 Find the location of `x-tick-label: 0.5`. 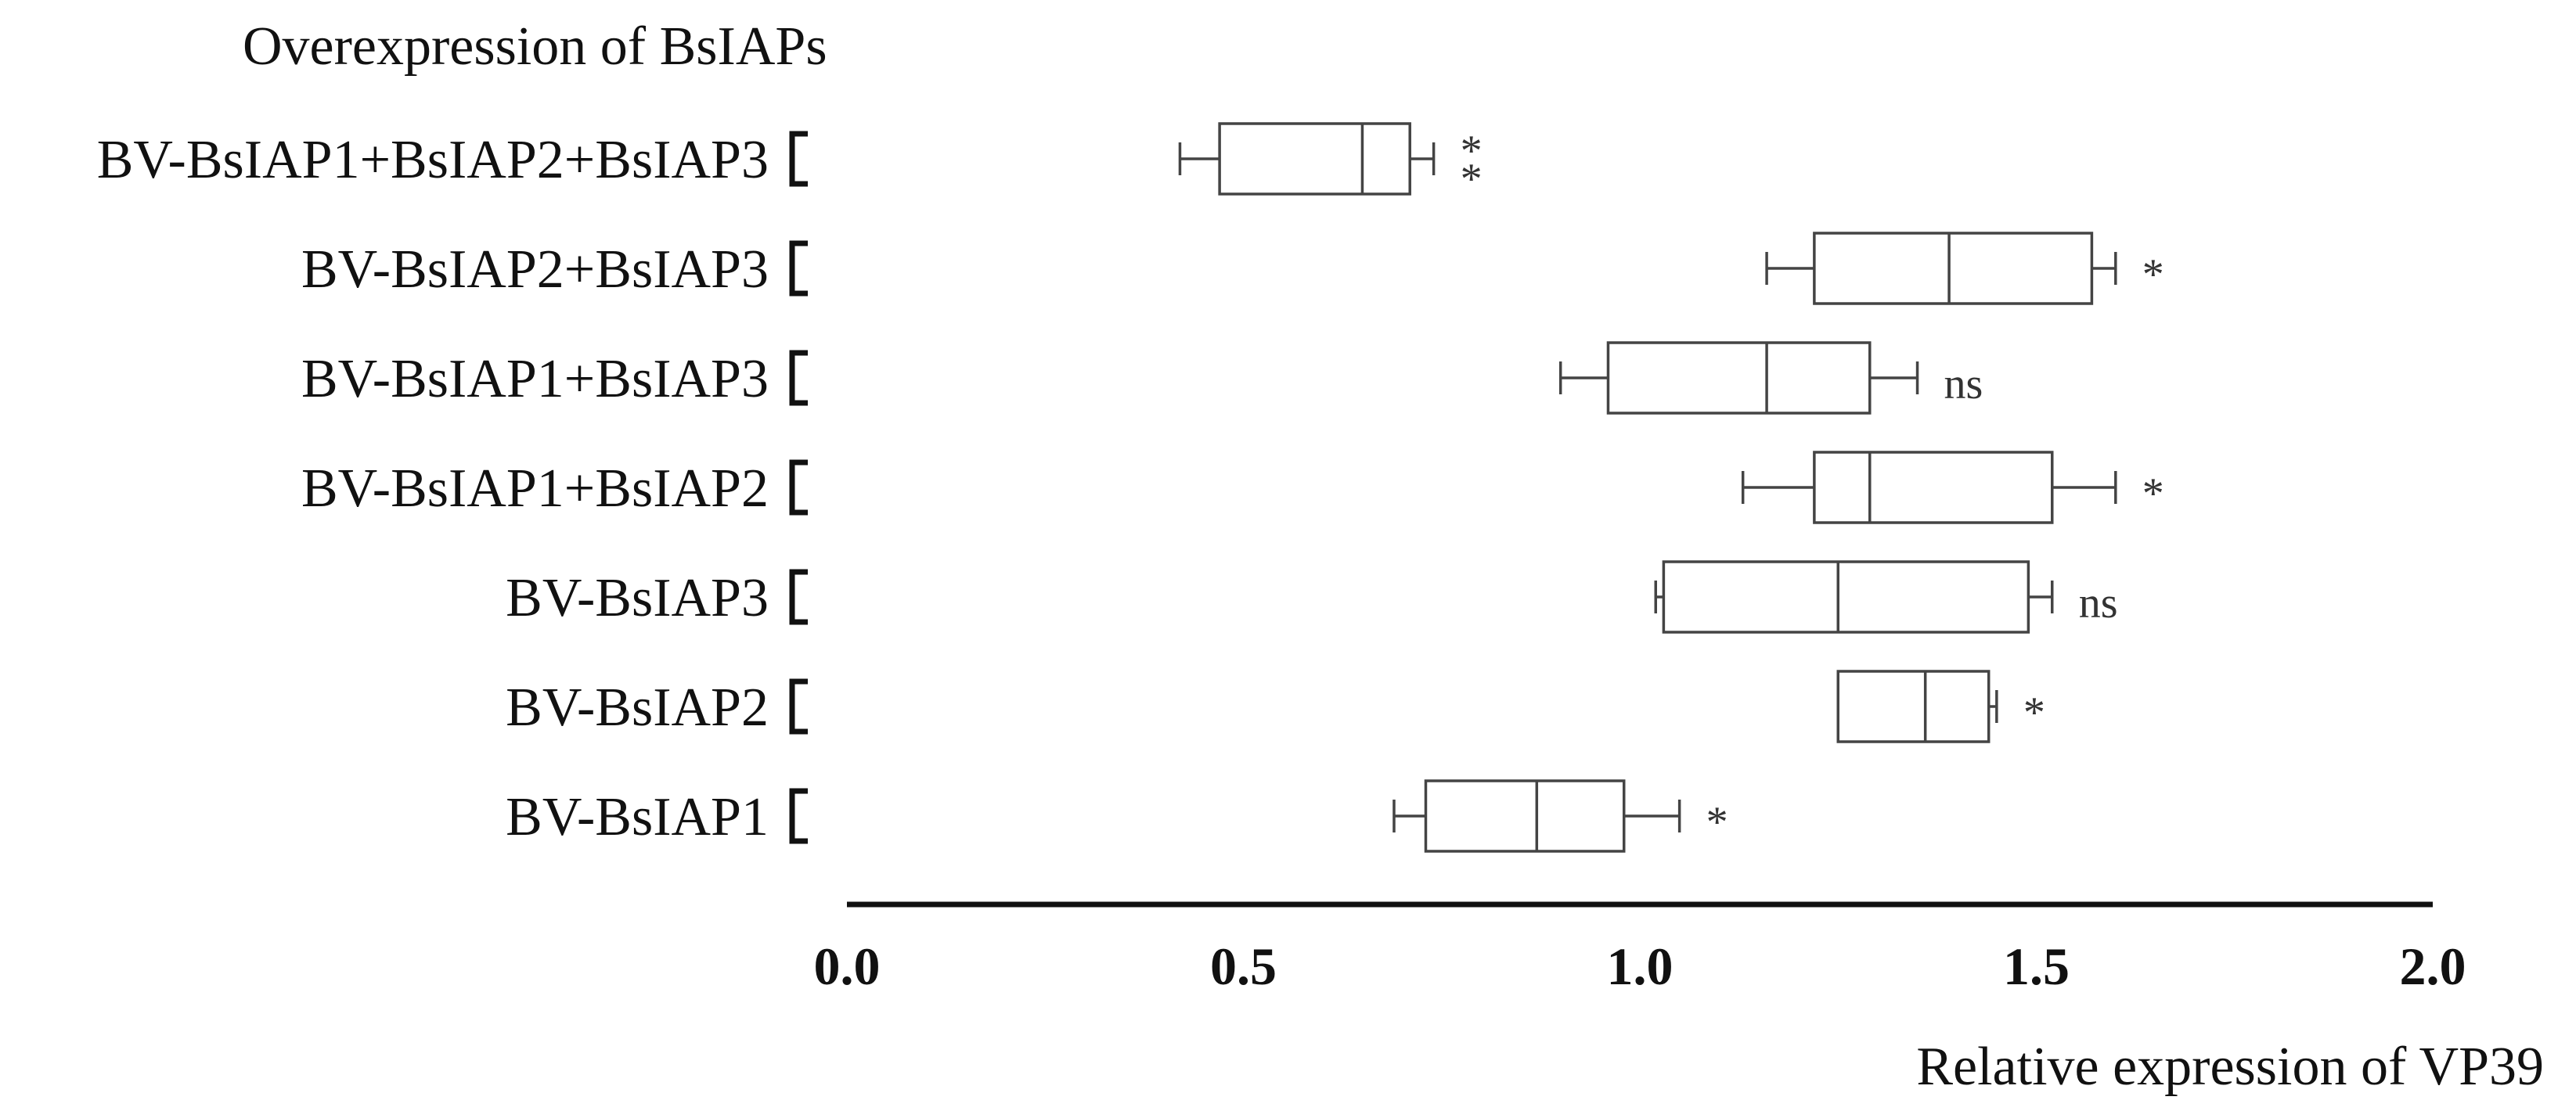

x-tick-label: 0.5 is located at coordinates (1243, 966).